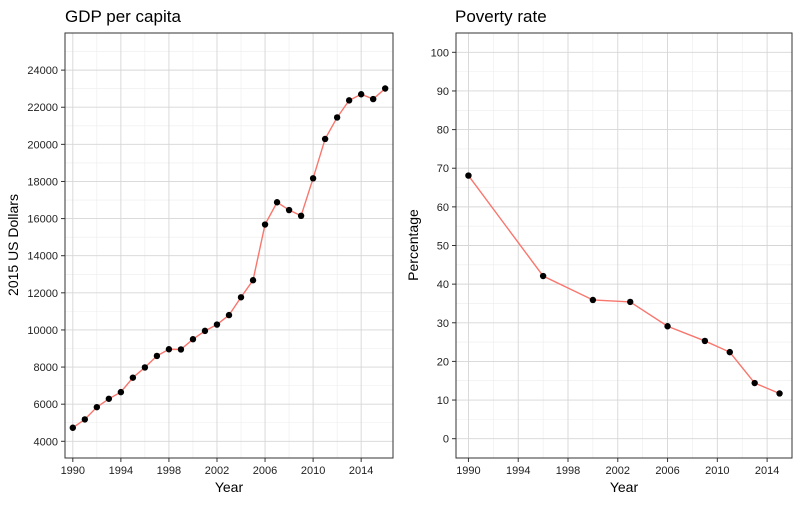 This screenshot has width=800, height=505. I want to click on y-tick-label: 20, so click(443, 362).